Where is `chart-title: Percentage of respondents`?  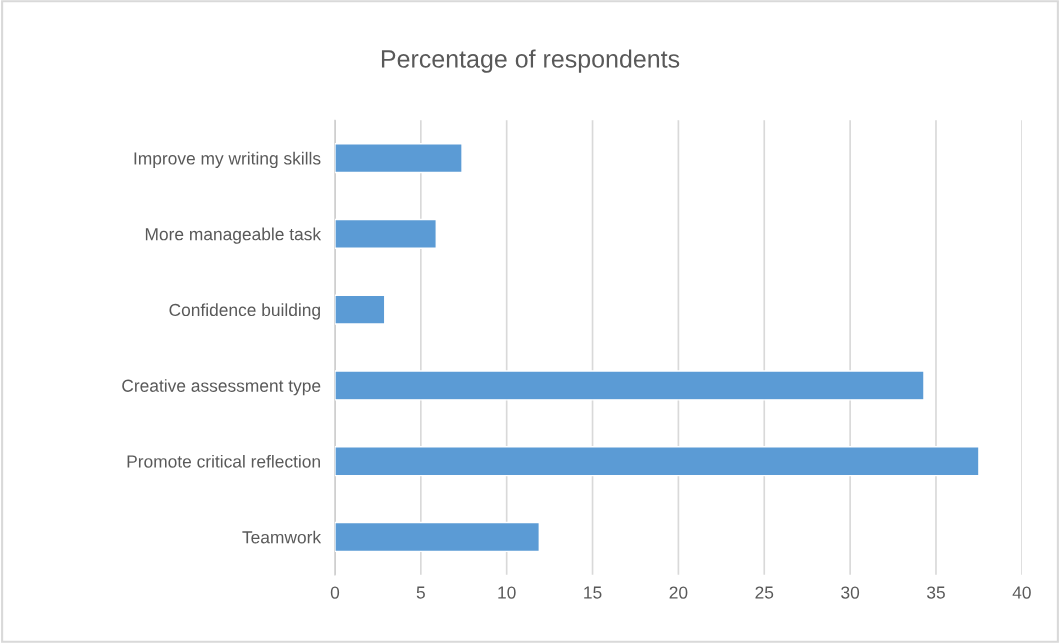 chart-title: Percentage of respondents is located at coordinates (530, 61).